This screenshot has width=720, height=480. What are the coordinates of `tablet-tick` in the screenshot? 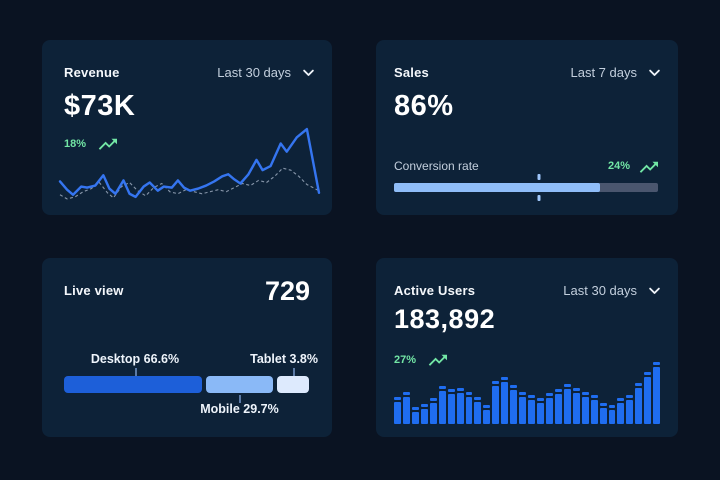 It's located at (294, 372).